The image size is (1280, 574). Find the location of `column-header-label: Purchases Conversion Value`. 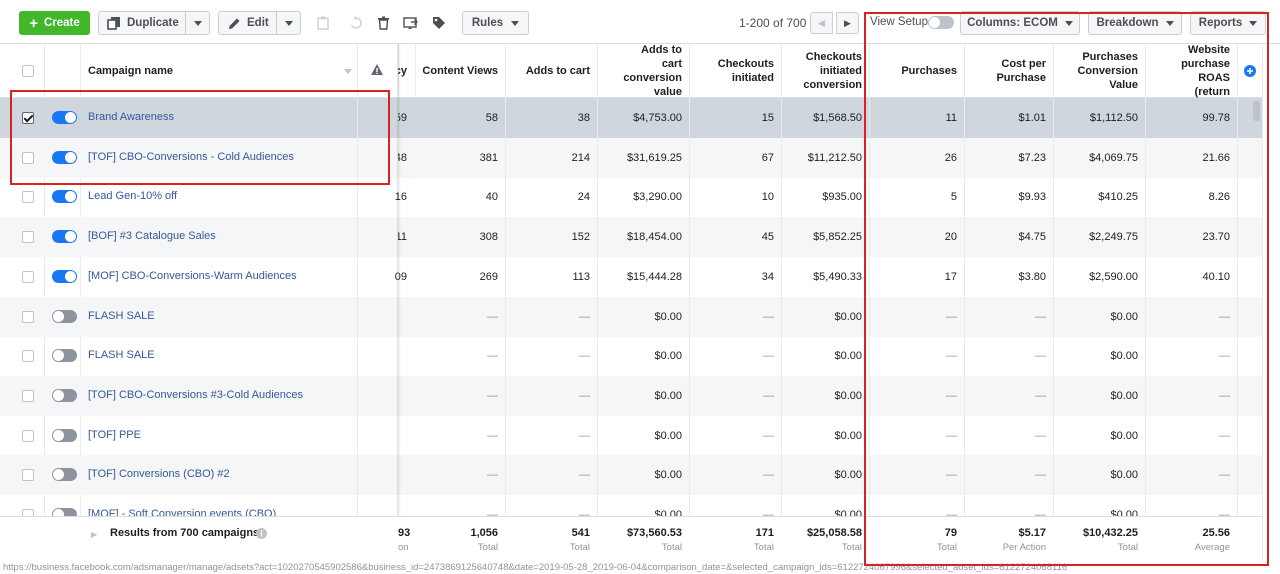

column-header-label: Purchases Conversion Value is located at coordinates (1107, 71).